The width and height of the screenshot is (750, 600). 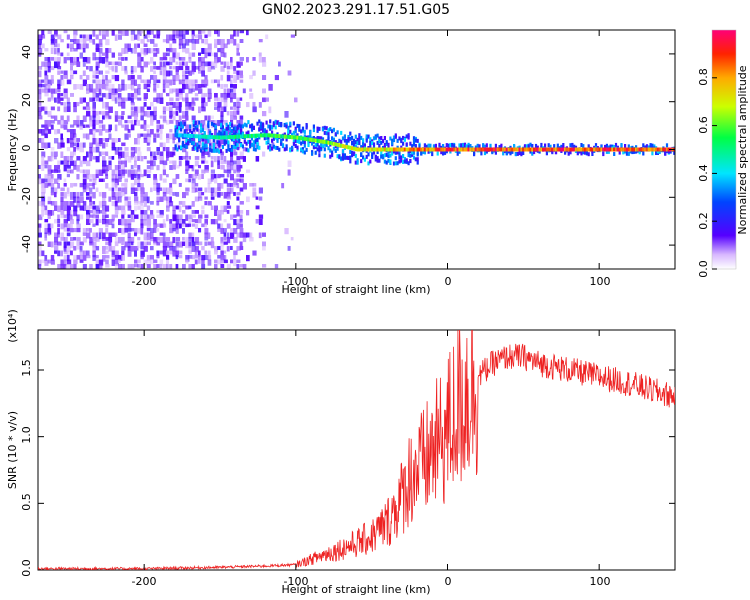 I want to click on top-x-tick-label: -100, so click(x=296, y=281).